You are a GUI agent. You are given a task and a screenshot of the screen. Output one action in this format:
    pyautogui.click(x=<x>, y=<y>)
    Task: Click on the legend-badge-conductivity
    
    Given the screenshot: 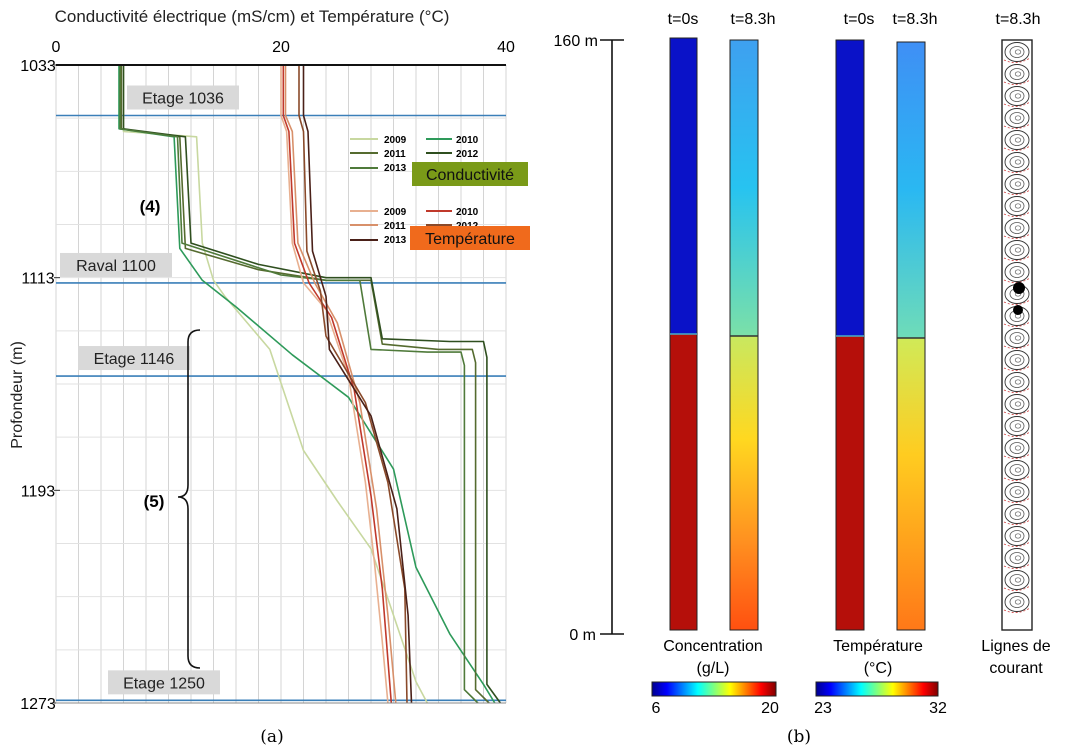 What is the action you would take?
    pyautogui.click(x=470, y=174)
    